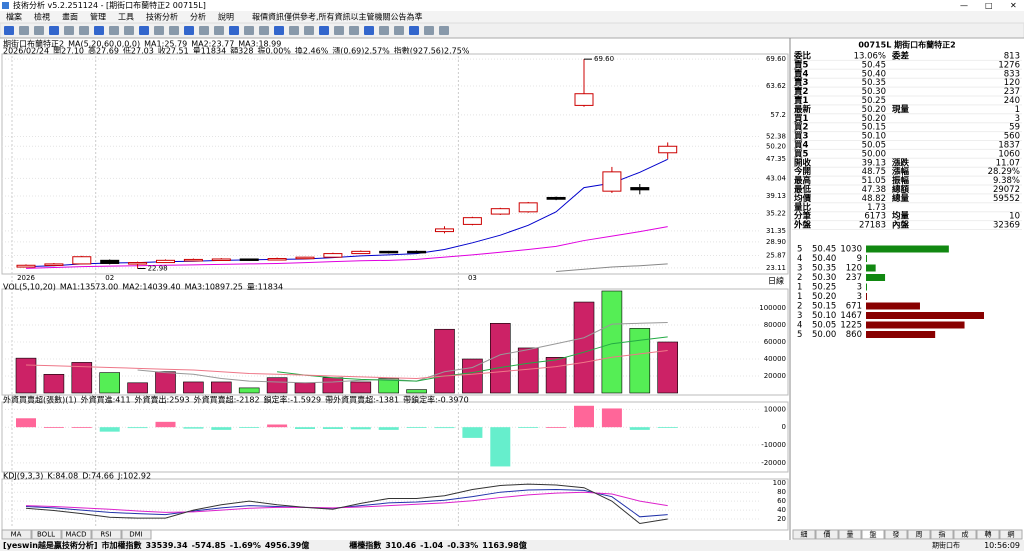 This screenshot has width=1024, height=551. I want to click on quote-tab-label: 量, so click(850, 535).